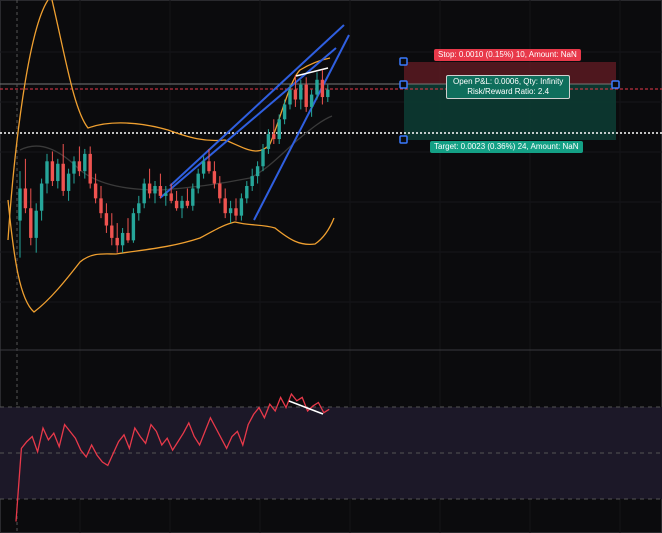  I want to click on risk-reward-text: Risk/Reward Ratio: 2.4, so click(508, 91).